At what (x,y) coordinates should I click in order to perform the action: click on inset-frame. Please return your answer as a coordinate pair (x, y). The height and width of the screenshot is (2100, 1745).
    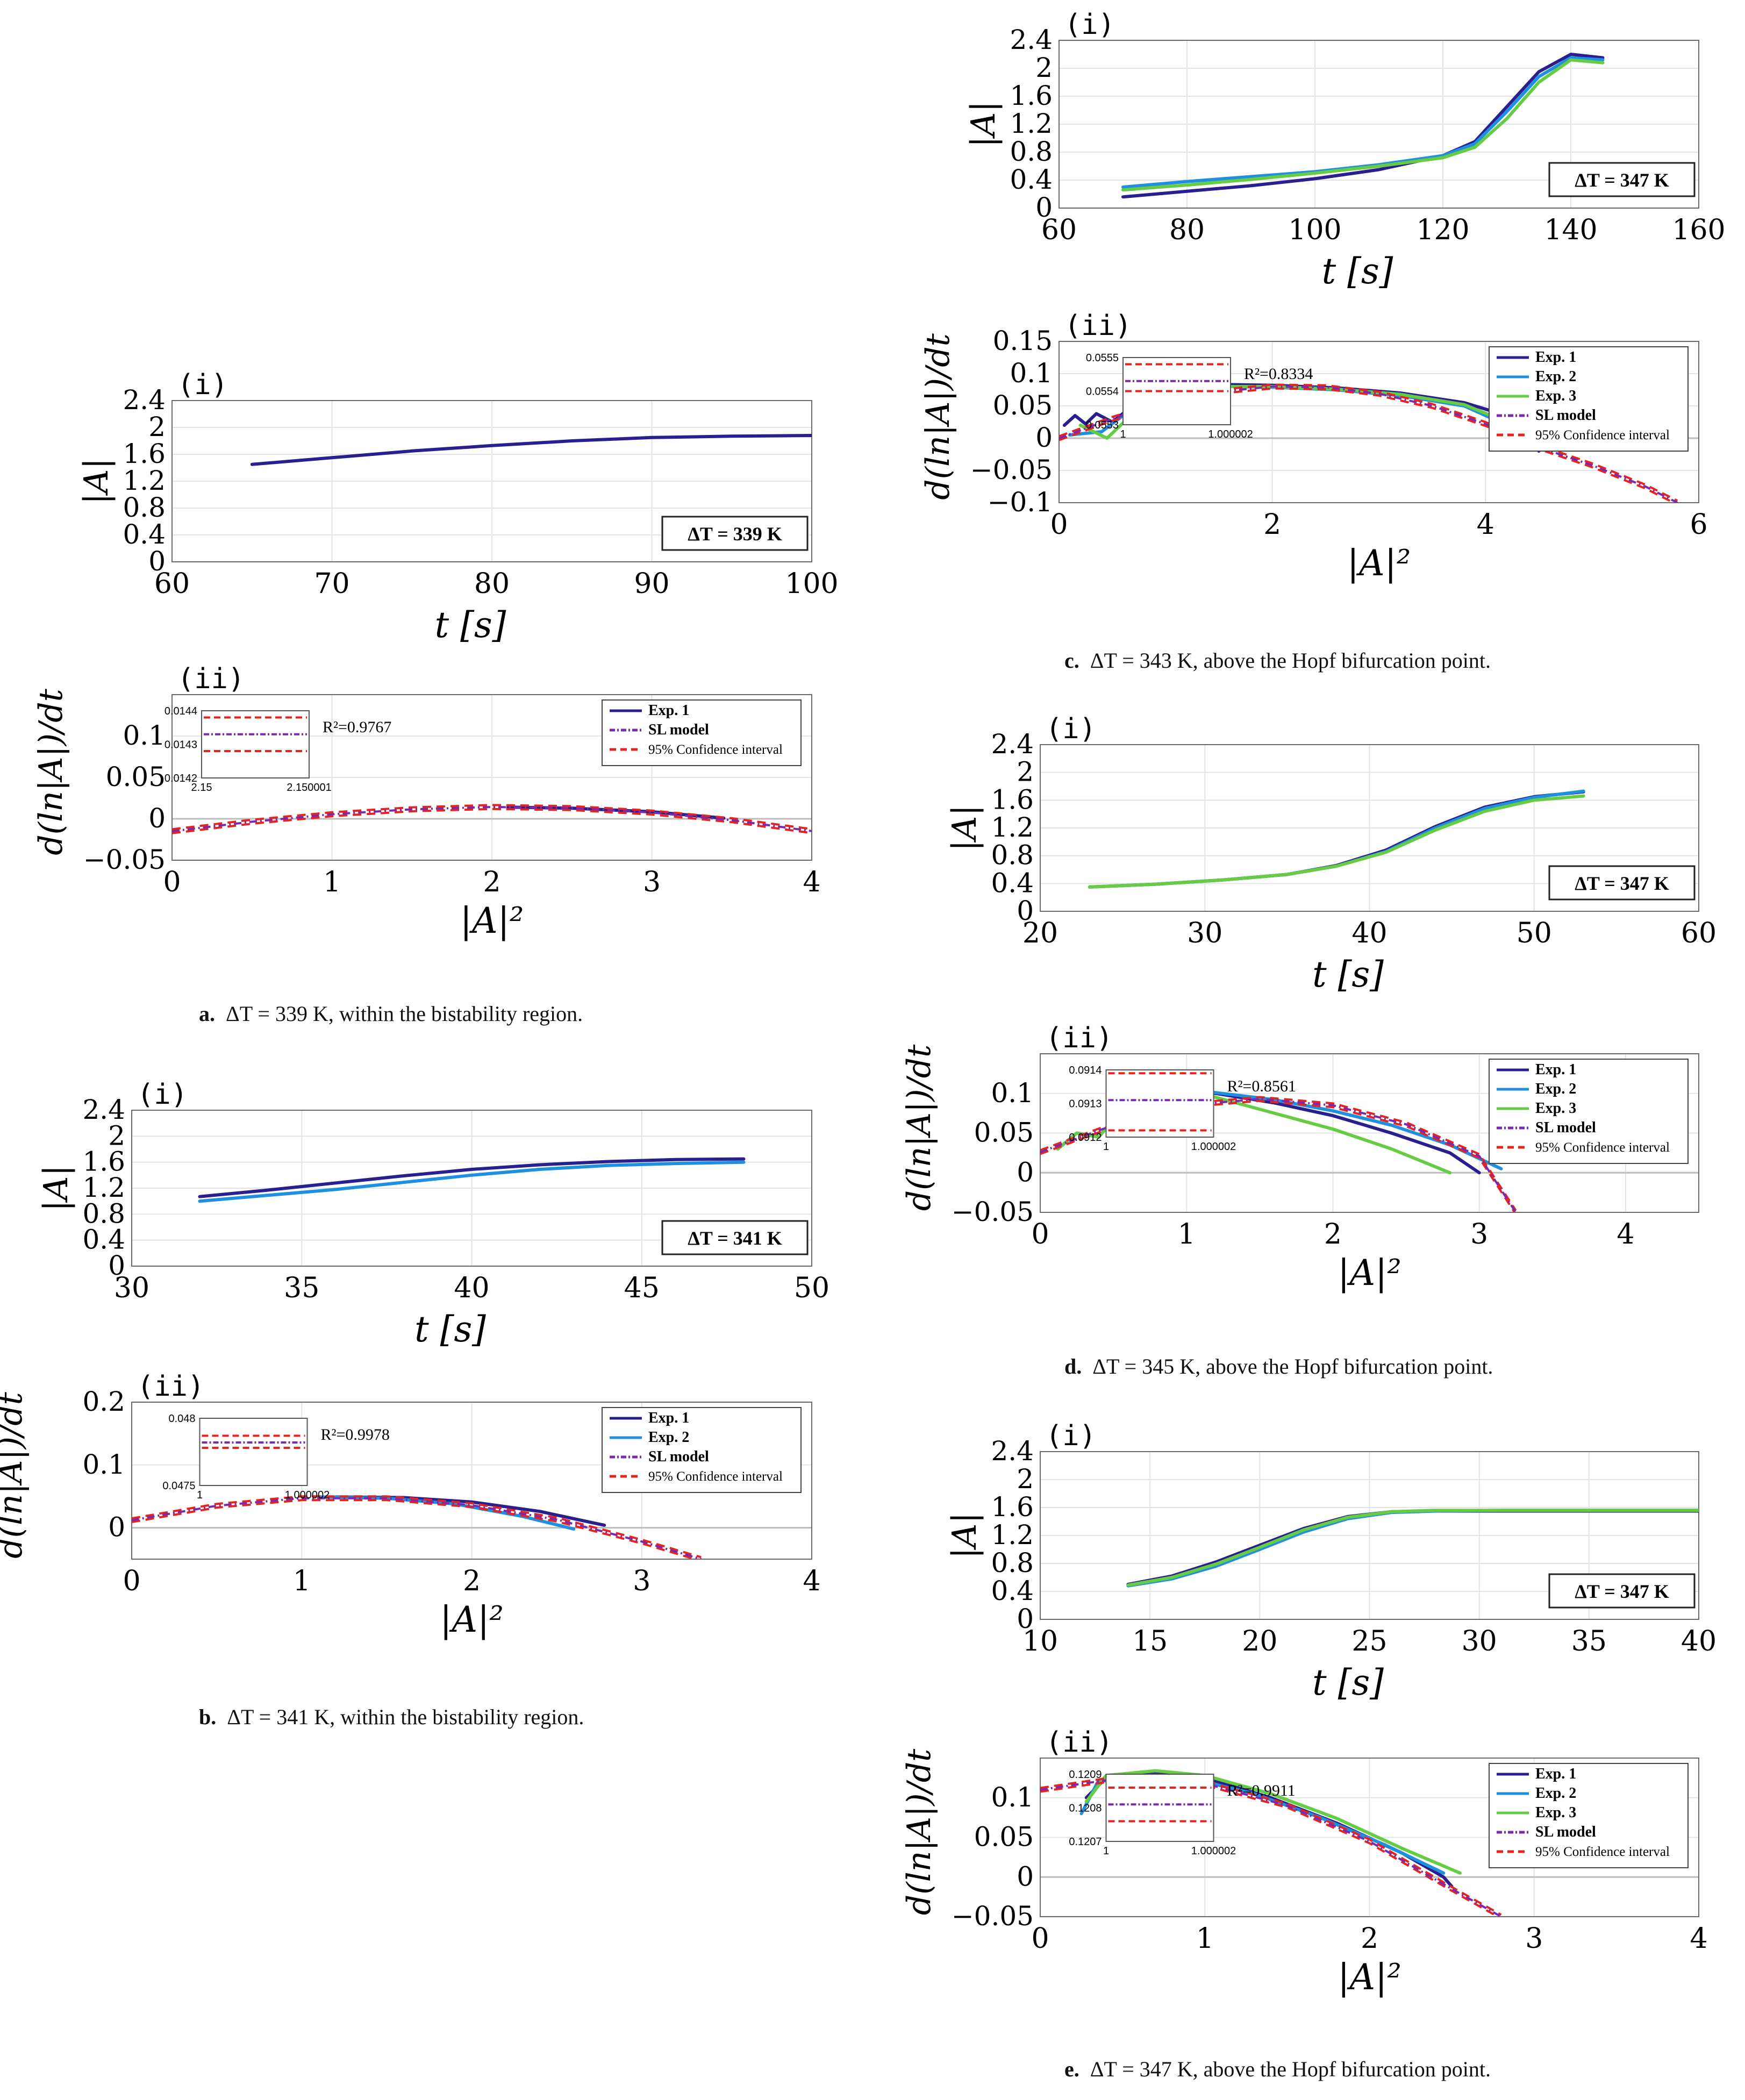
    Looking at the image, I should click on (1159, 1103).